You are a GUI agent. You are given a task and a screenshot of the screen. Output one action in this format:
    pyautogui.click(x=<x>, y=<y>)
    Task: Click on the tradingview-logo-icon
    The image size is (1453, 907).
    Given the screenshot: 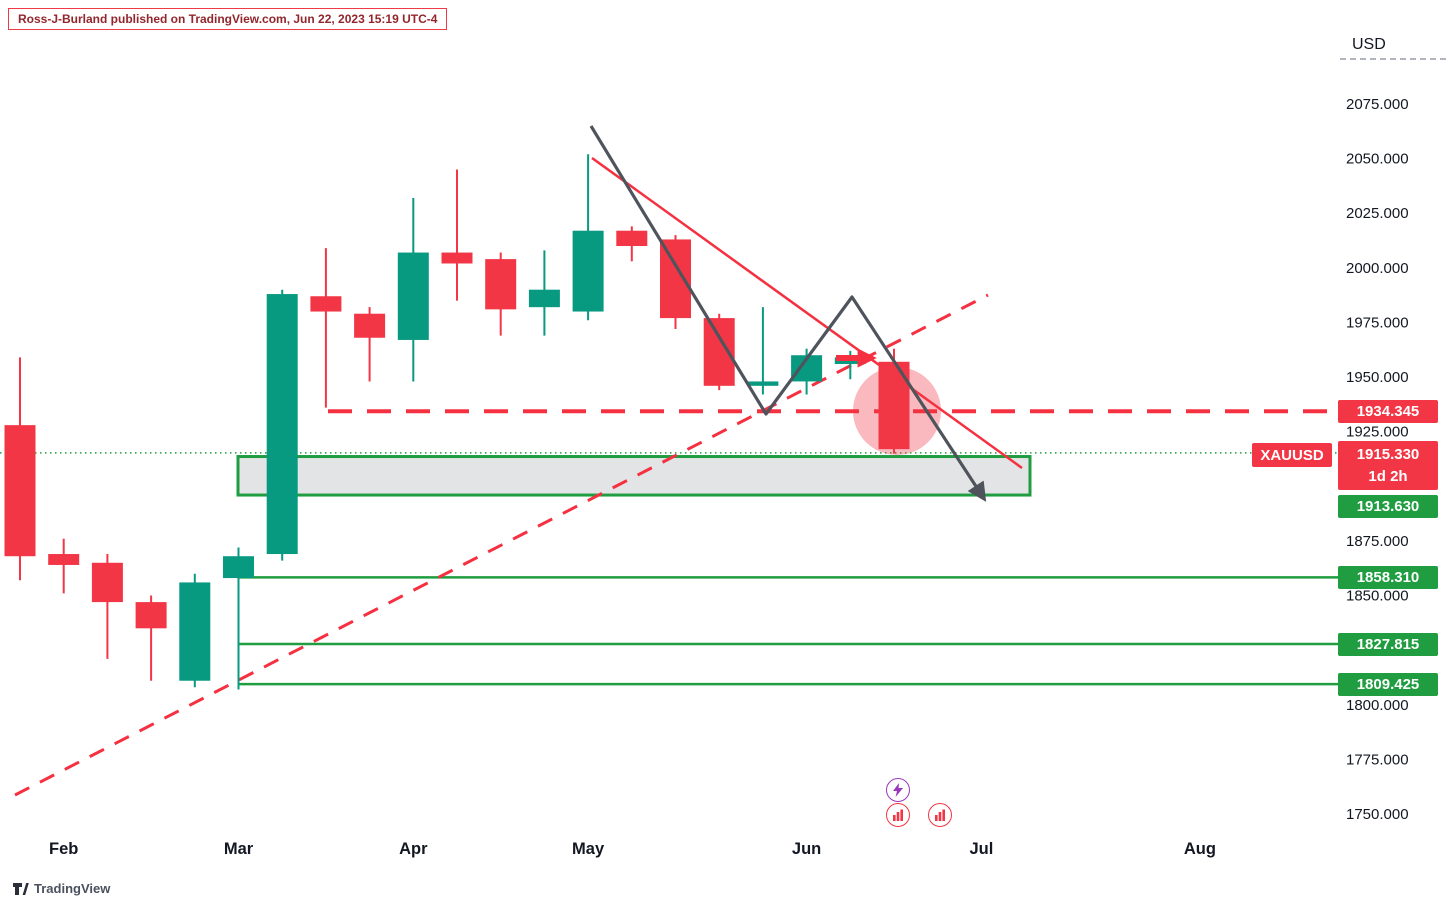 What is the action you would take?
    pyautogui.click(x=21, y=889)
    